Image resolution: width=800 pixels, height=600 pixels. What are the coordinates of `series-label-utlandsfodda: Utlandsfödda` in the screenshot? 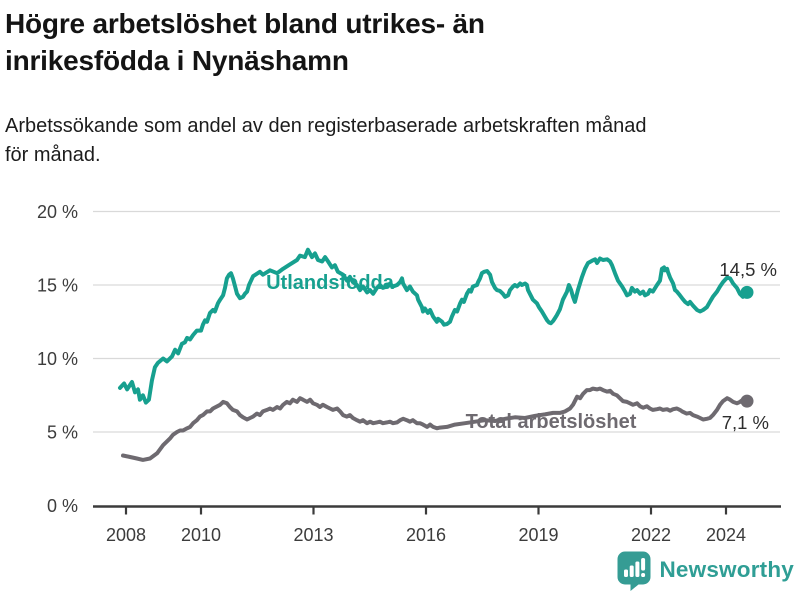 It's located at (330, 283).